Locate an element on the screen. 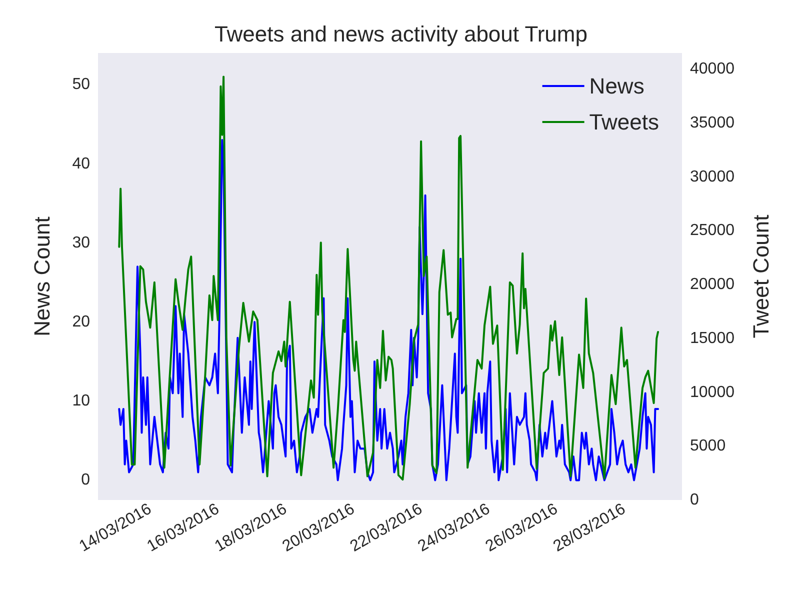 This screenshot has width=802, height=597. y2-tick-label: 30000 is located at coordinates (712, 177).